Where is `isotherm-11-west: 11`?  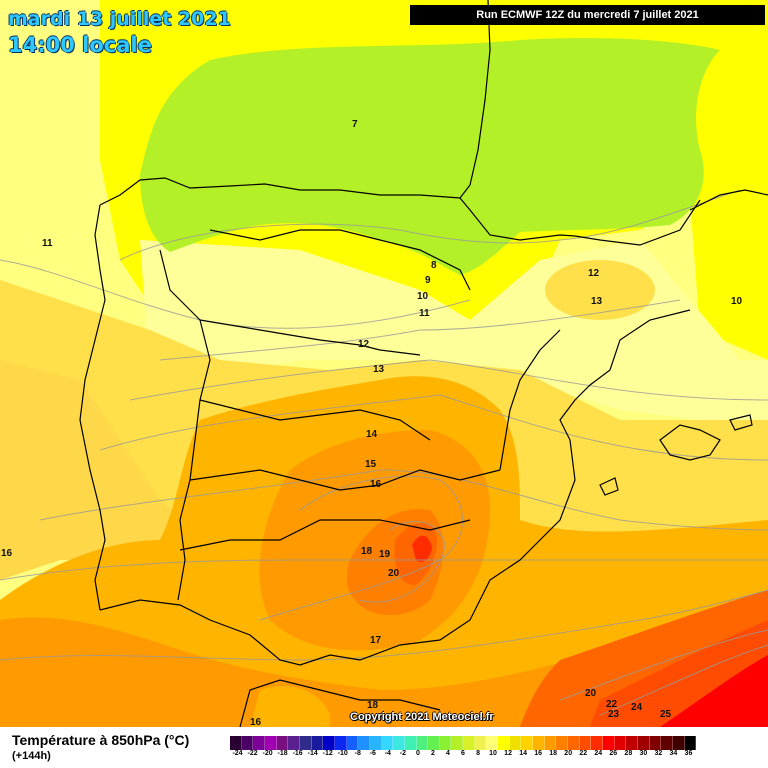
isotherm-11-west: 11 is located at coordinates (47, 243).